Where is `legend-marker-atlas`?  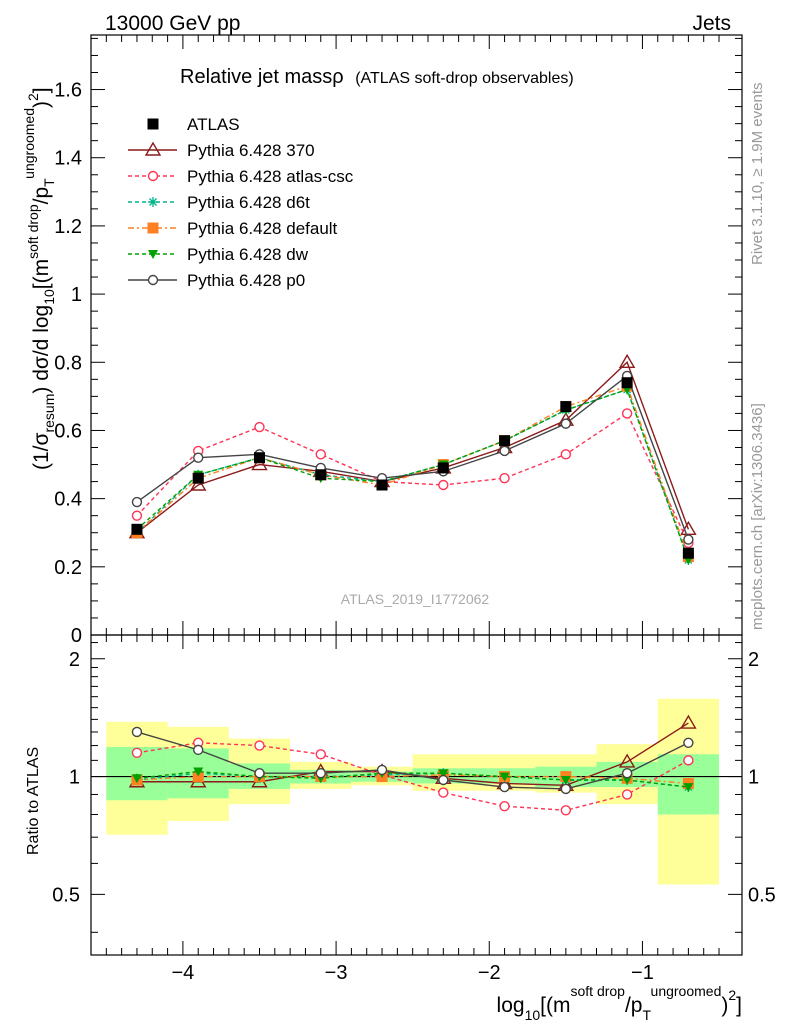
legend-marker-atlas is located at coordinates (153, 124).